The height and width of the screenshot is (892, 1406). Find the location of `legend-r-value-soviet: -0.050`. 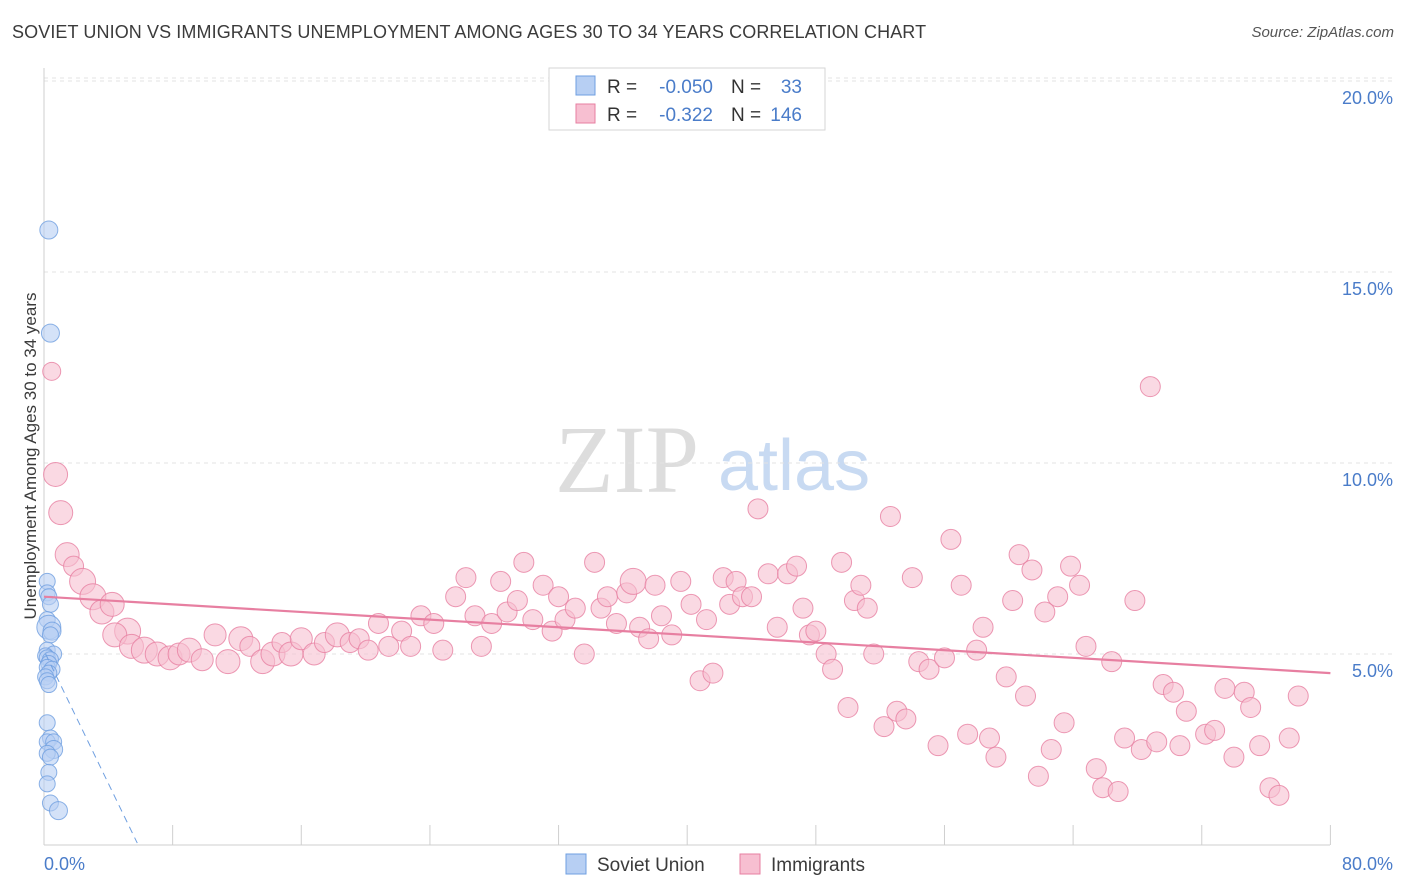

legend-r-value-soviet: -0.050 is located at coordinates (686, 87).